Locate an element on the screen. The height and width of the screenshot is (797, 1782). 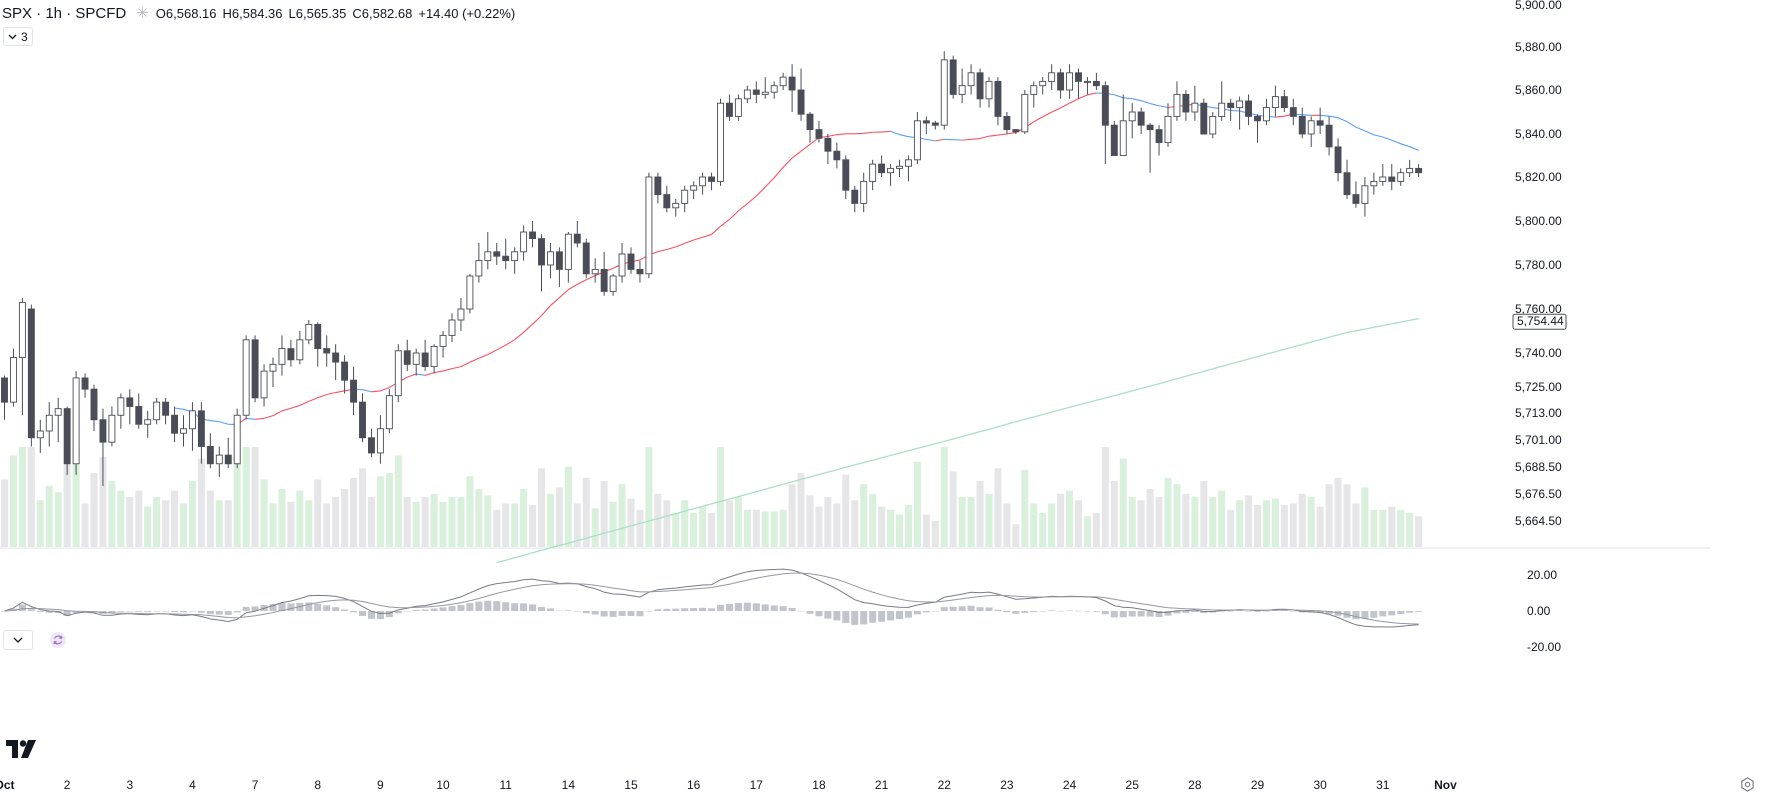
indicator-toggle-button: 3 is located at coordinates (18, 36).